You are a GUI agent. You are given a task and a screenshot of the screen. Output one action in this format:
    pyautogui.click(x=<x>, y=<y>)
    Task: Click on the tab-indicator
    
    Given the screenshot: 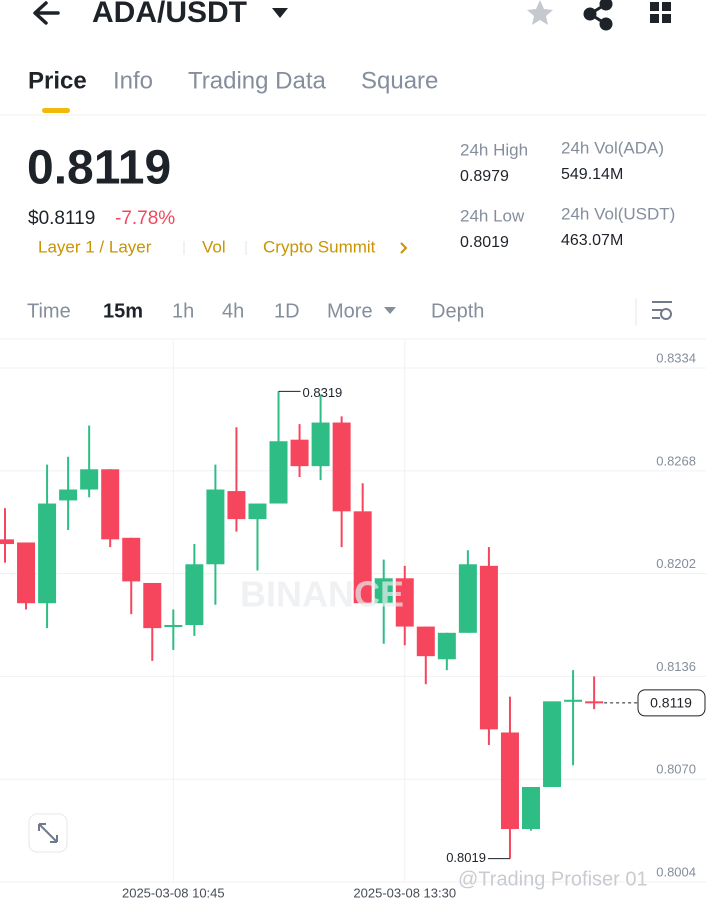 What is the action you would take?
    pyautogui.click(x=56, y=110)
    